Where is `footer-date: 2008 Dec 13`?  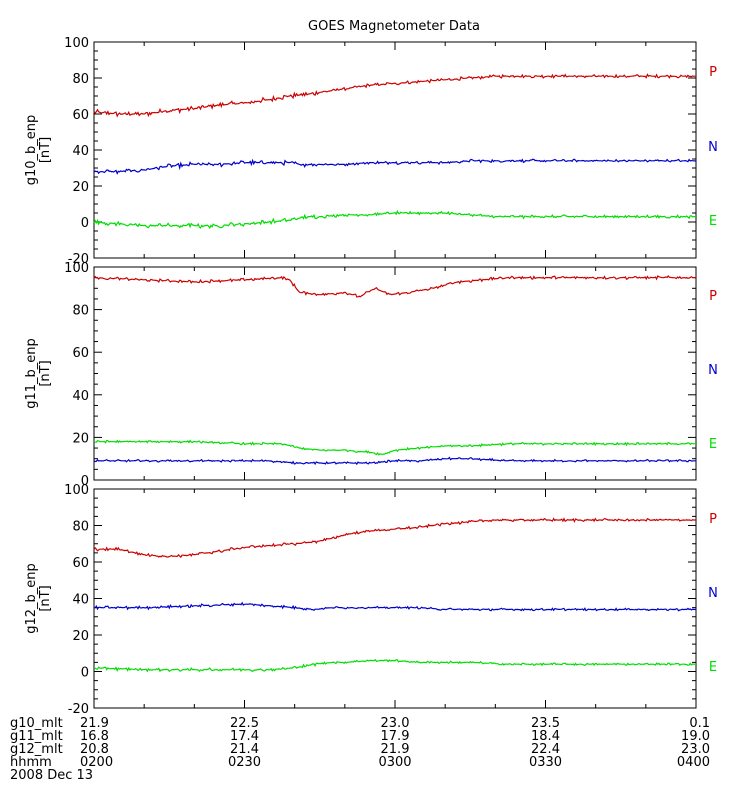 footer-date: 2008 Dec 13 is located at coordinates (51, 775).